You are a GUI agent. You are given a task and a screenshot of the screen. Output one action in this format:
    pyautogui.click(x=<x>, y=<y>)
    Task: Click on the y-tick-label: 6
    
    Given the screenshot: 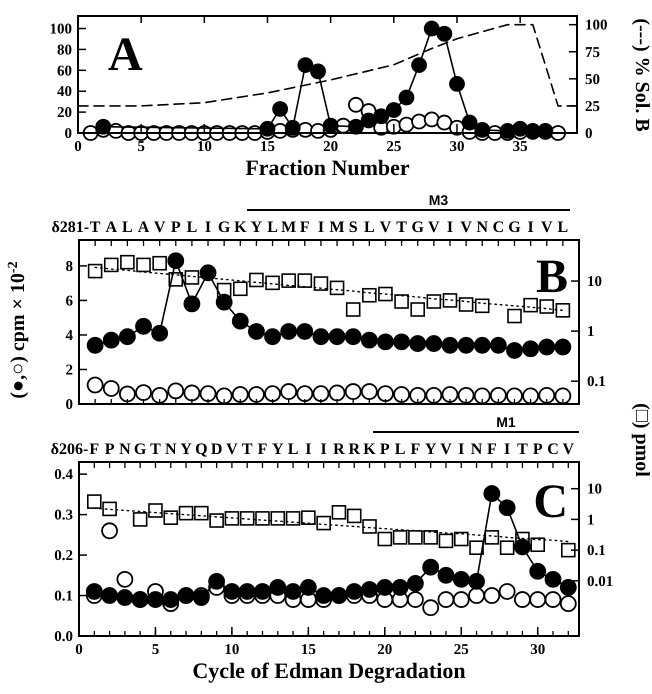 What is the action you would take?
    pyautogui.click(x=70, y=301)
    